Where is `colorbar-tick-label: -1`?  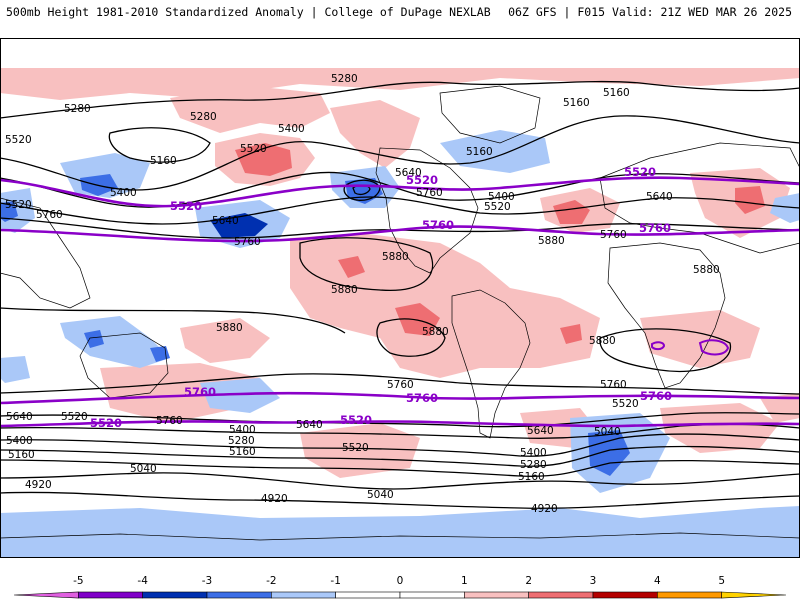 colorbar-tick-label: -1 is located at coordinates (335, 581).